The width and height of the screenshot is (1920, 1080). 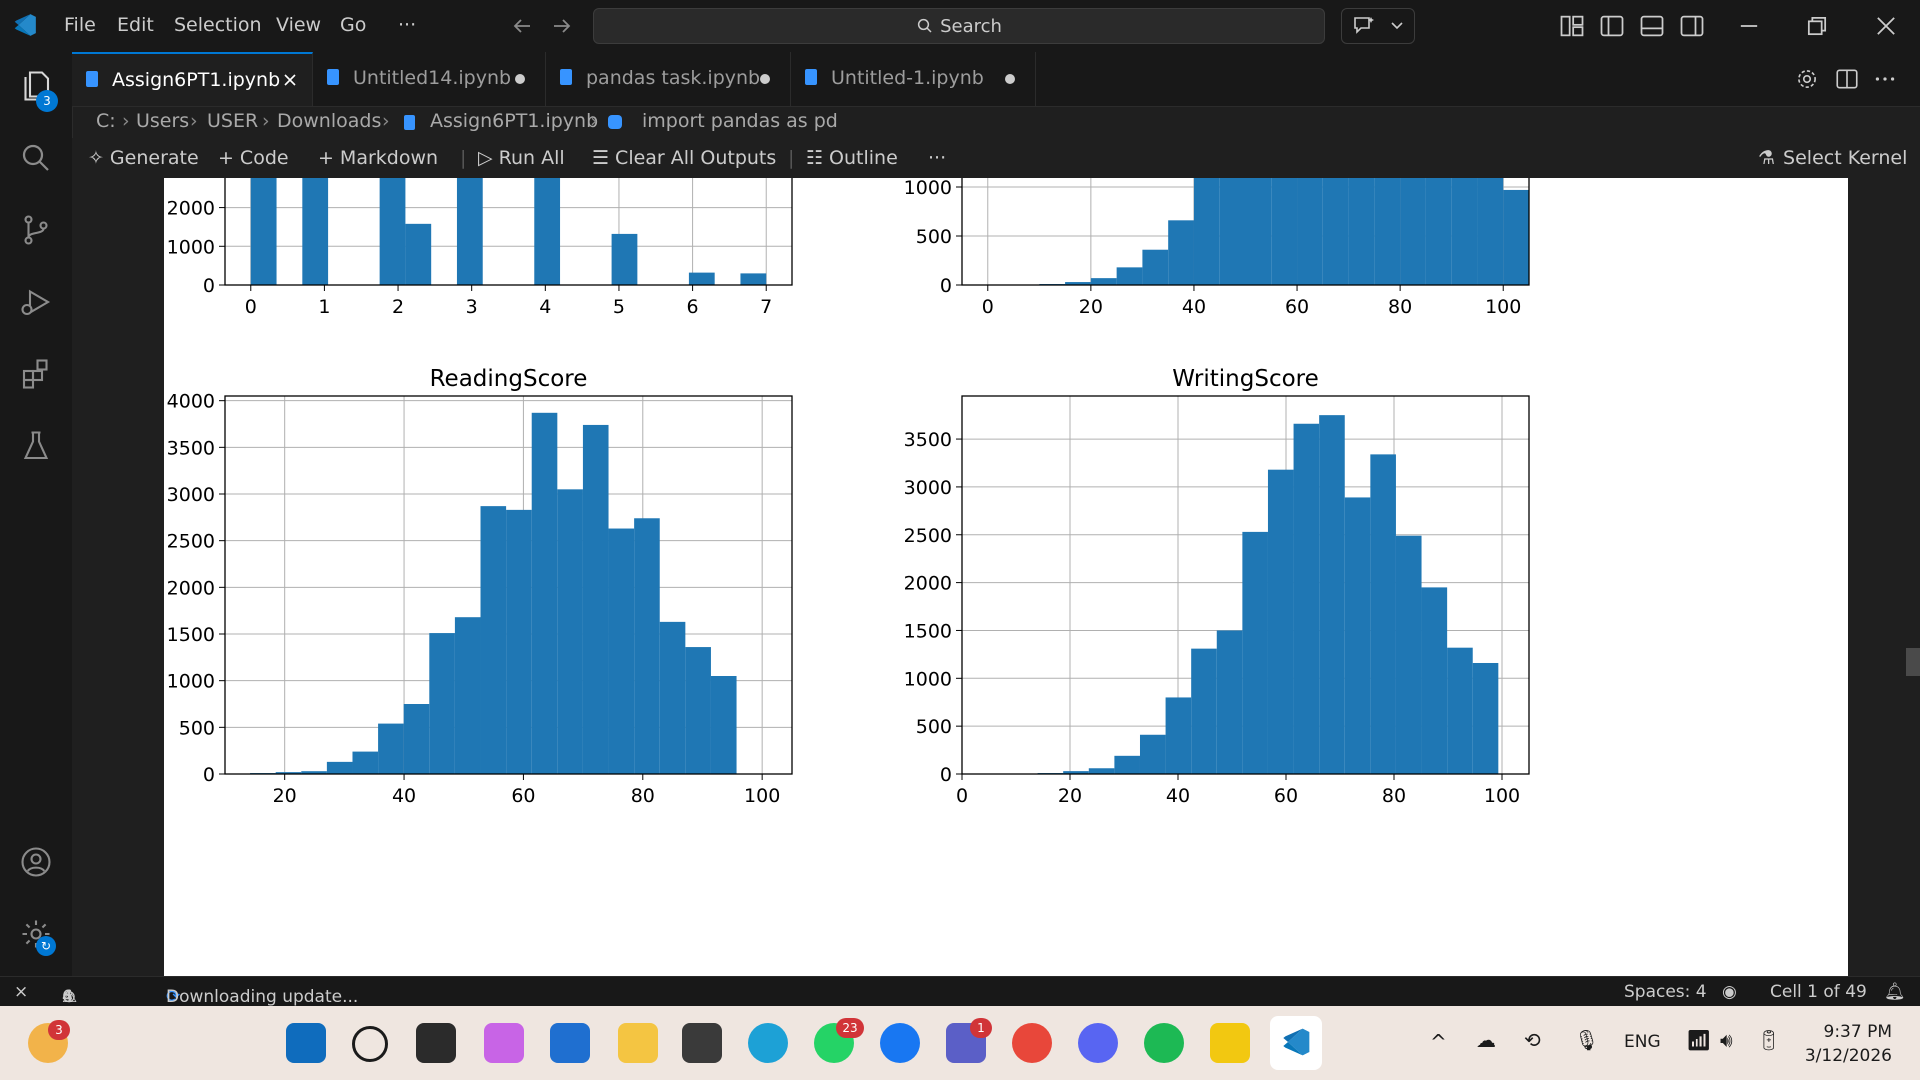 What do you see at coordinates (1749, 26) in the screenshot?
I see `minimize-icon` at bounding box center [1749, 26].